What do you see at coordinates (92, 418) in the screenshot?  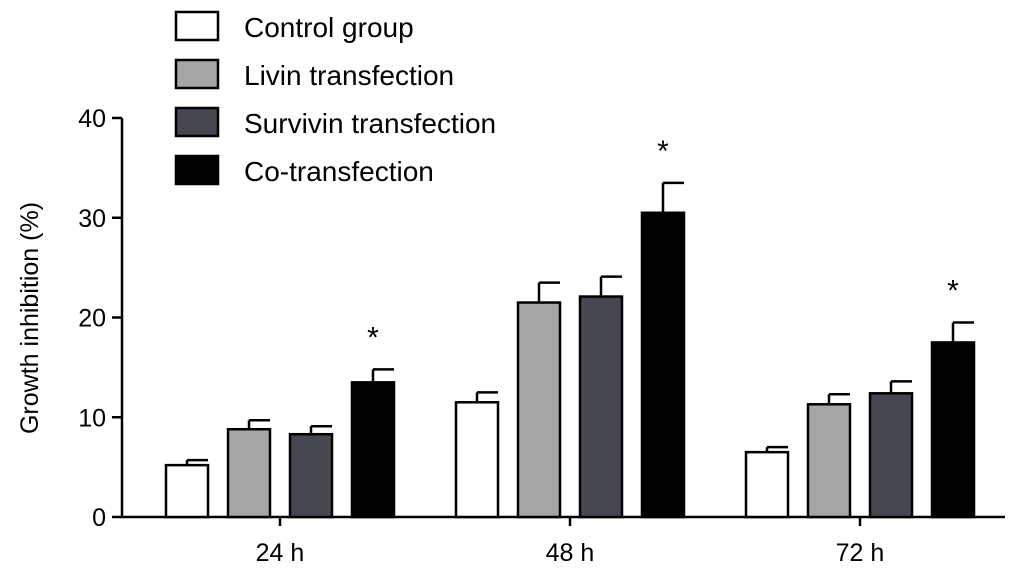 I see `y-tick-label: 10` at bounding box center [92, 418].